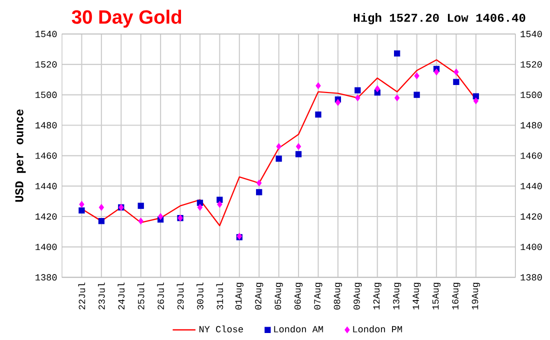 This screenshot has width=550, height=340. Describe the element at coordinates (531, 95) in the screenshot. I see `y2-tick-label: 1500` at that location.